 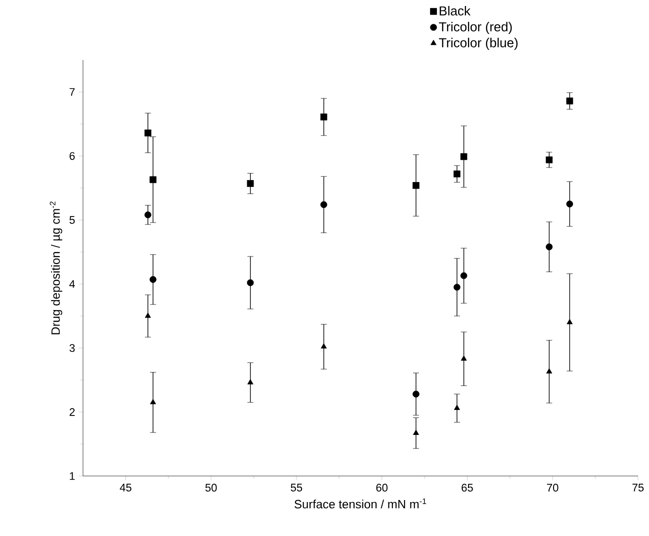 What do you see at coordinates (72, 92) in the screenshot?
I see `y-tick-label: 7` at bounding box center [72, 92].